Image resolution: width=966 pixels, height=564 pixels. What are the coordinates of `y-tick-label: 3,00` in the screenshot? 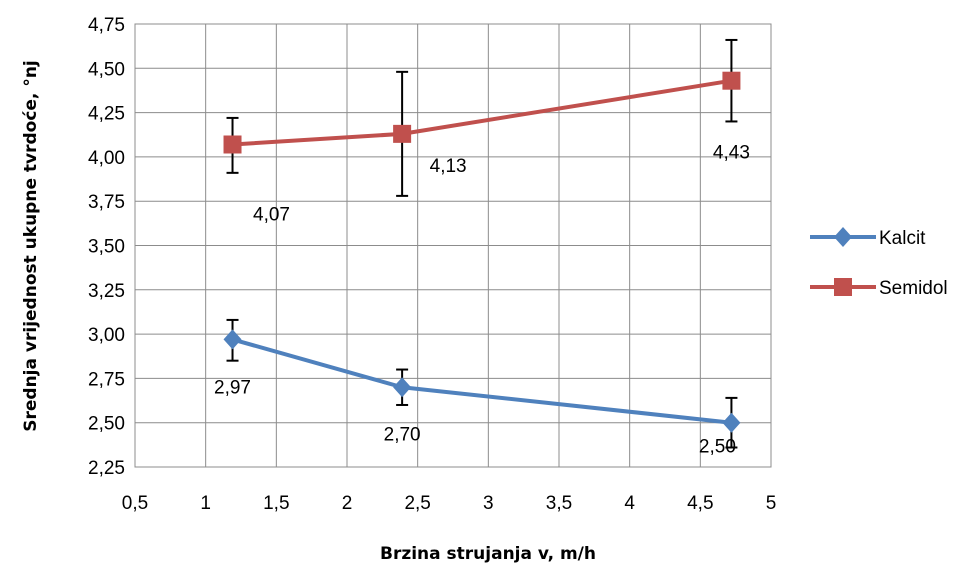 It's located at (106, 335).